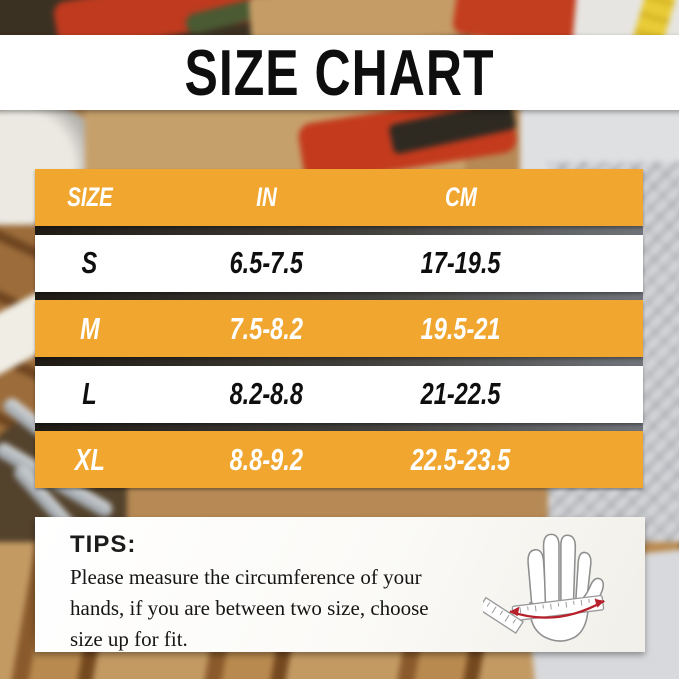  What do you see at coordinates (89, 262) in the screenshot?
I see `row-size-label: S` at bounding box center [89, 262].